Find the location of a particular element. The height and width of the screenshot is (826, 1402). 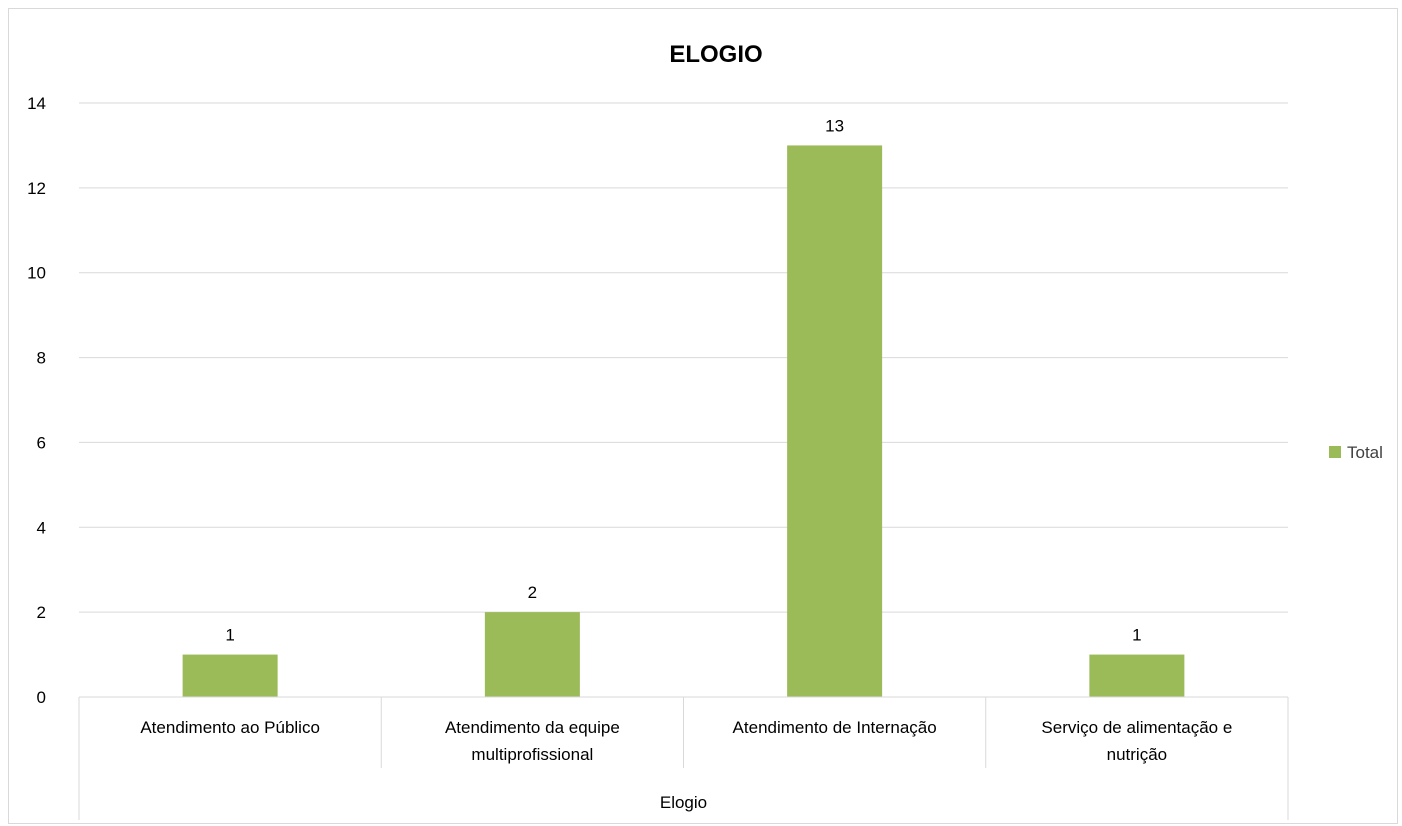

data-label: 13 is located at coordinates (834, 125).